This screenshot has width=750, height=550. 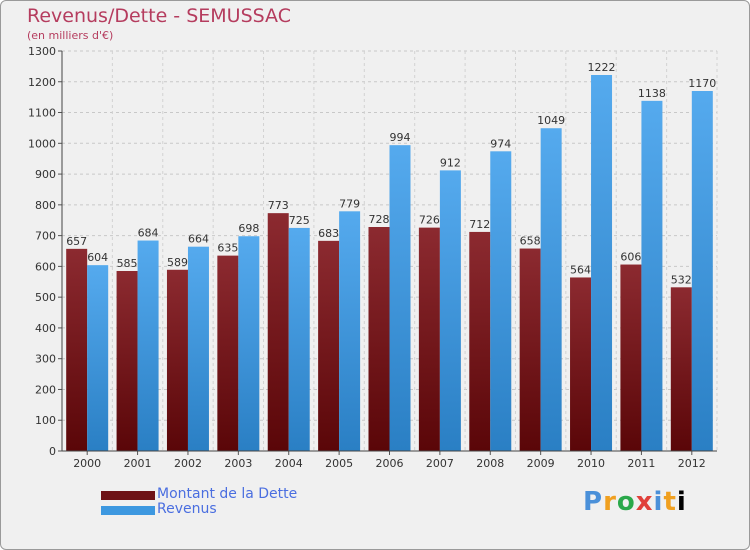 I want to click on x-tick-label: 2012, so click(x=692, y=463).